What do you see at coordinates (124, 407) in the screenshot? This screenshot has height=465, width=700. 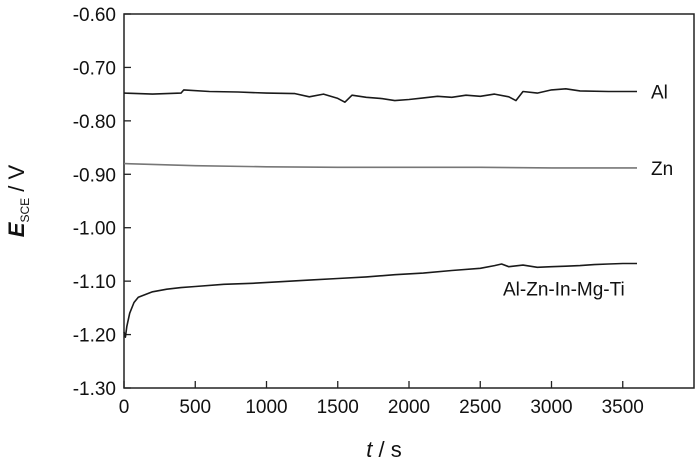 I see `x-tick-label: 0` at bounding box center [124, 407].